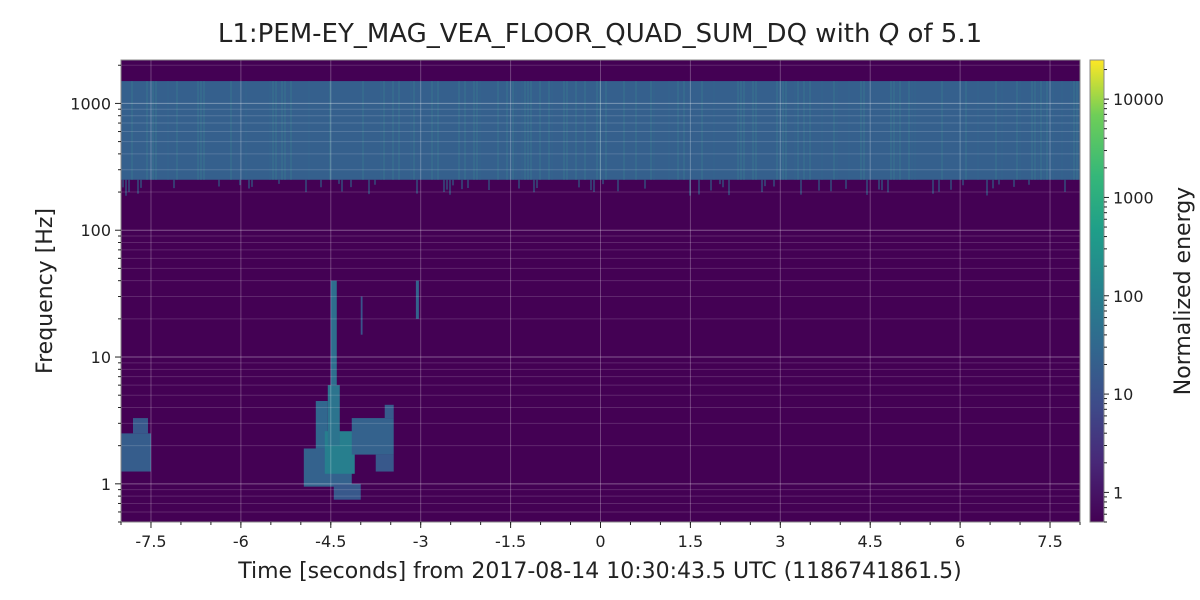 Image resolution: width=1200 pixels, height=600 pixels. I want to click on colorbar-tick-label: 1000, so click(1133, 197).